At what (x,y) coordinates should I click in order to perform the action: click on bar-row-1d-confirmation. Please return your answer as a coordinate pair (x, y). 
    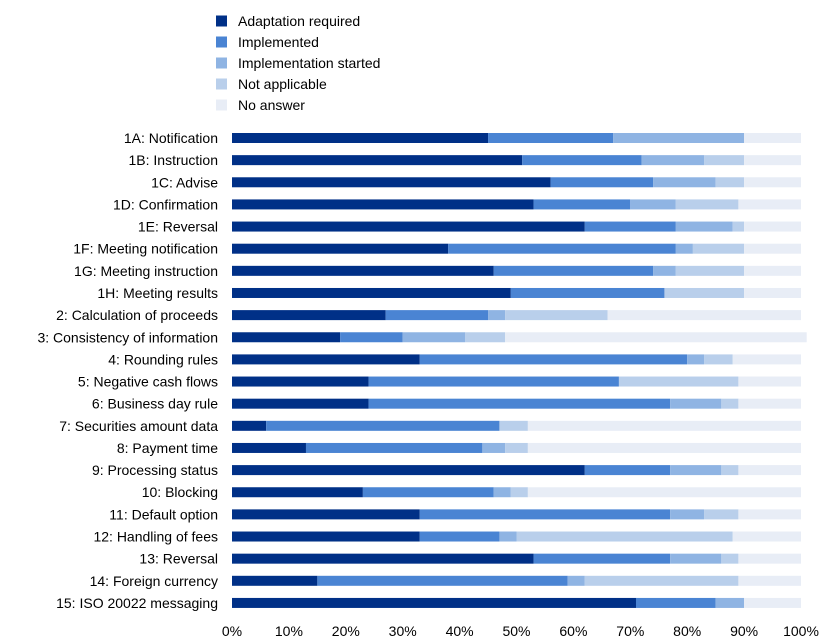
    Looking at the image, I should click on (516, 204).